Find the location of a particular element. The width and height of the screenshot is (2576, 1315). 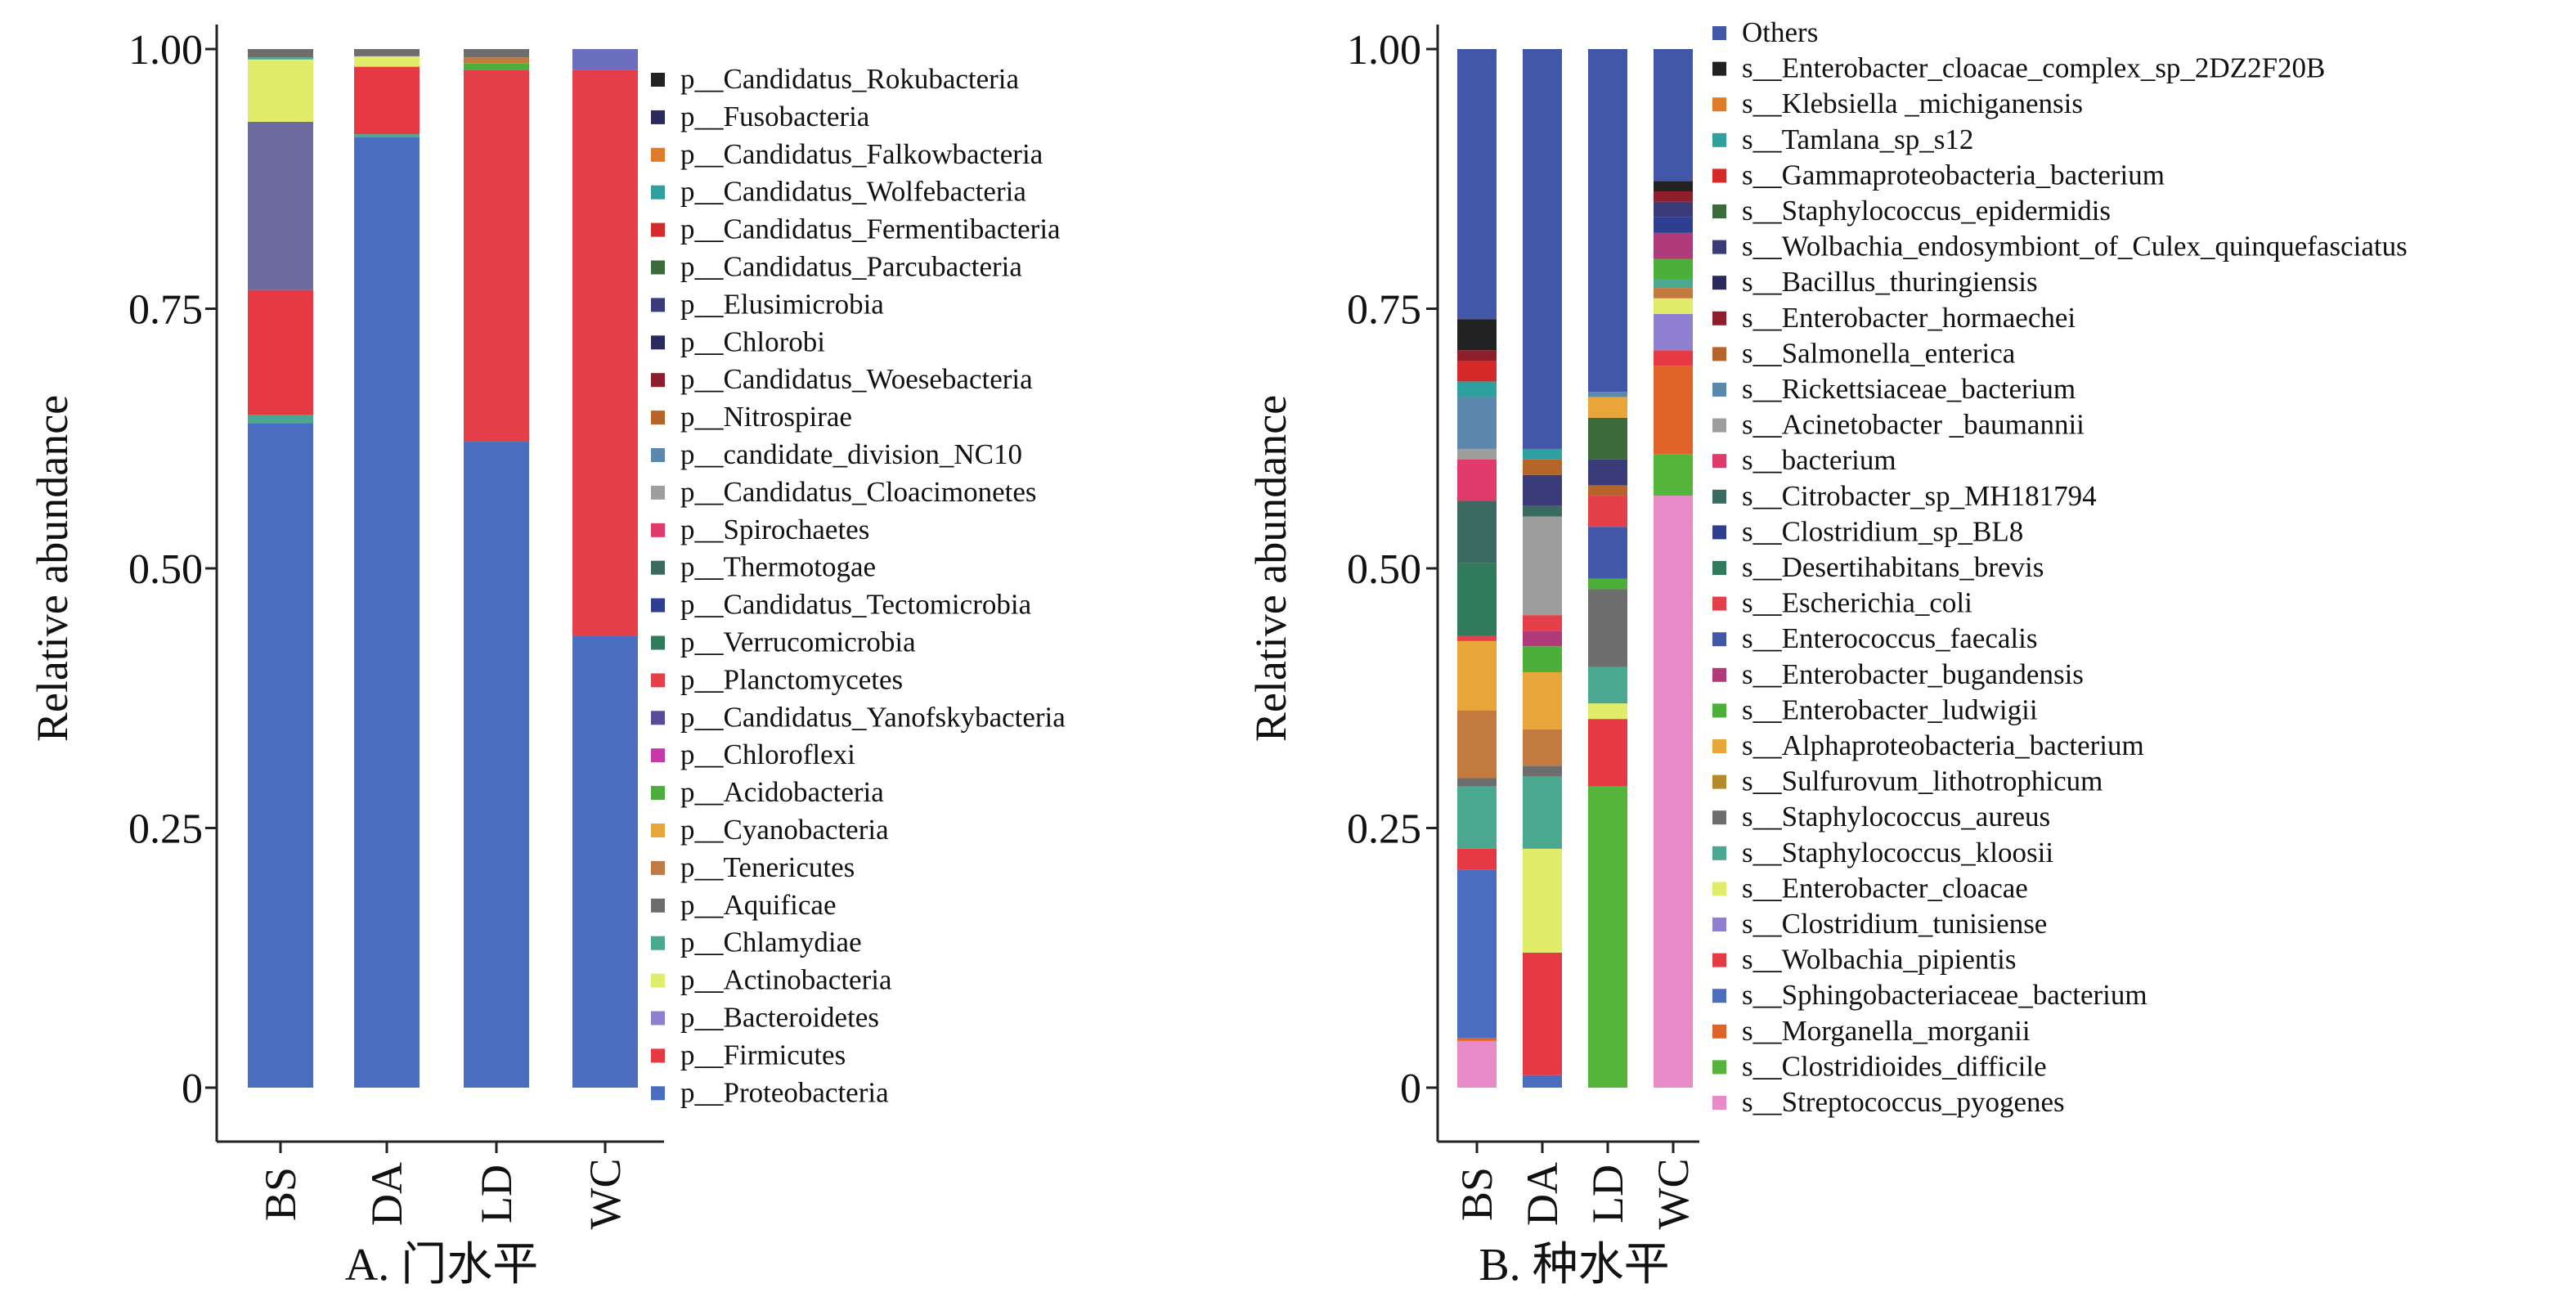

legend-label: s__Streptococcus_pyogenes is located at coordinates (1903, 1102).